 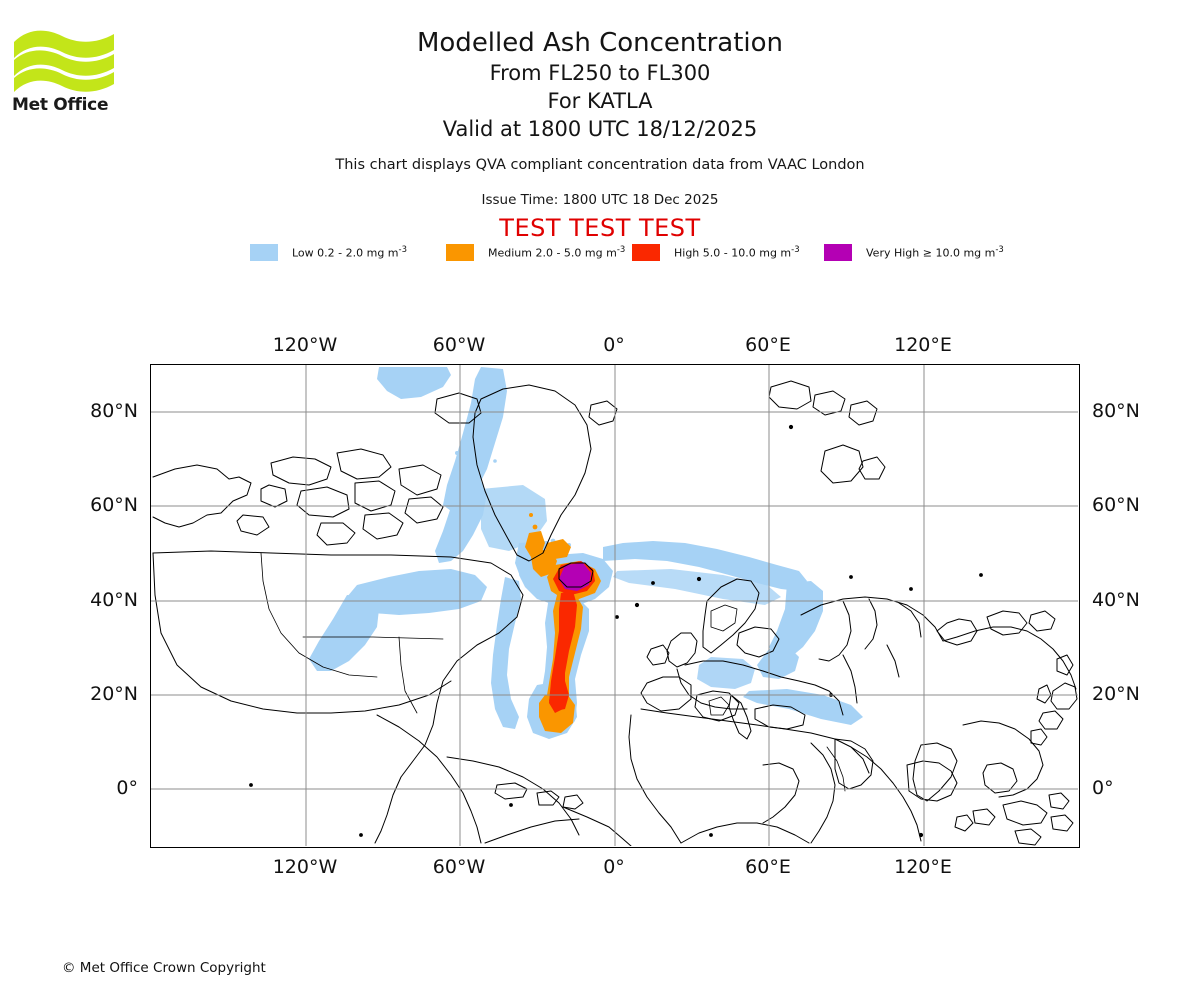 I want to click on x-tick-bottom-0: 0°, so click(x=614, y=867).